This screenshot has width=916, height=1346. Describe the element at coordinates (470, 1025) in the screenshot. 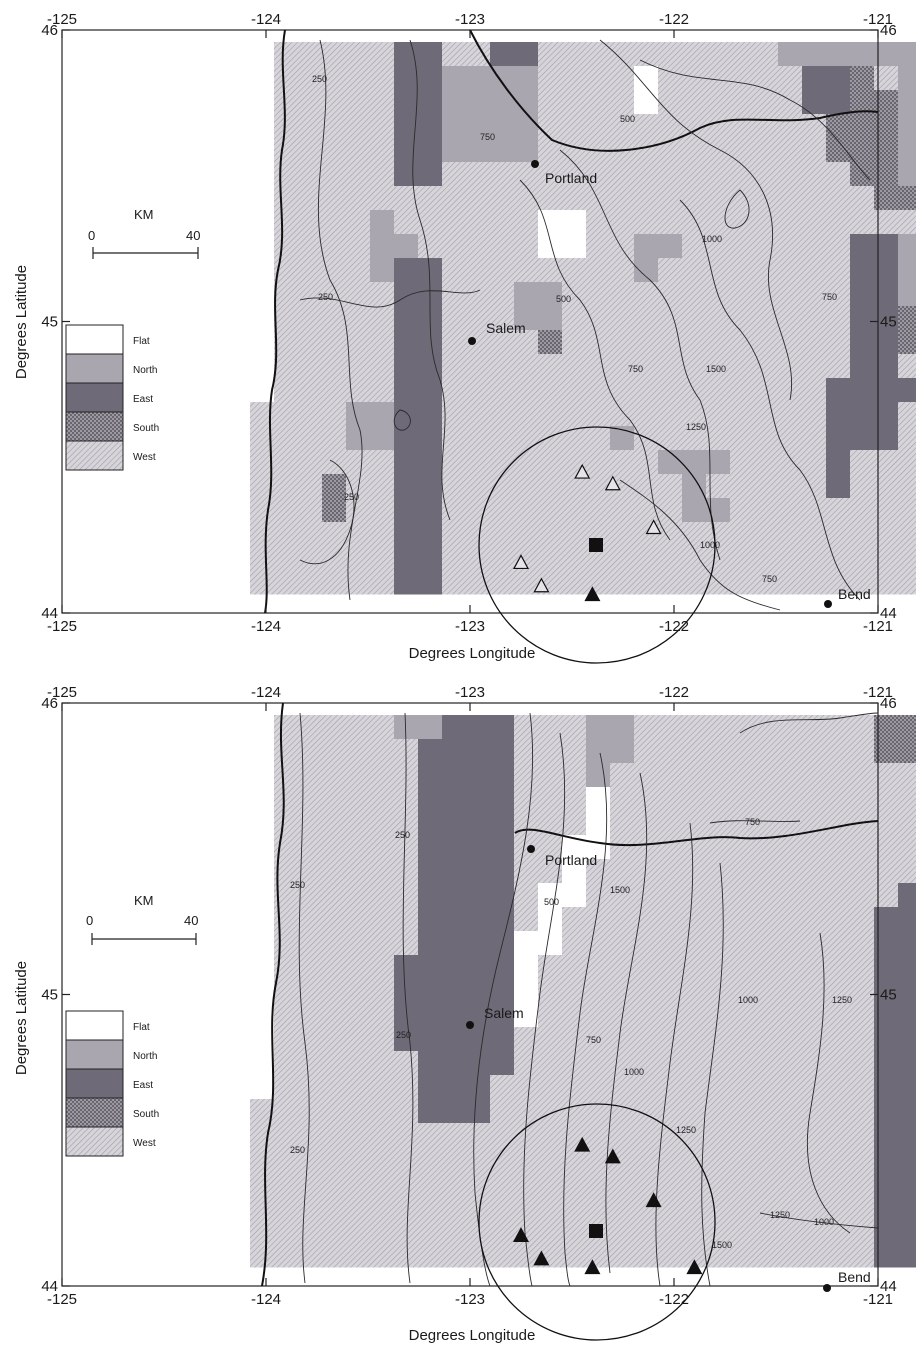

I see `city-dot-salem` at that location.